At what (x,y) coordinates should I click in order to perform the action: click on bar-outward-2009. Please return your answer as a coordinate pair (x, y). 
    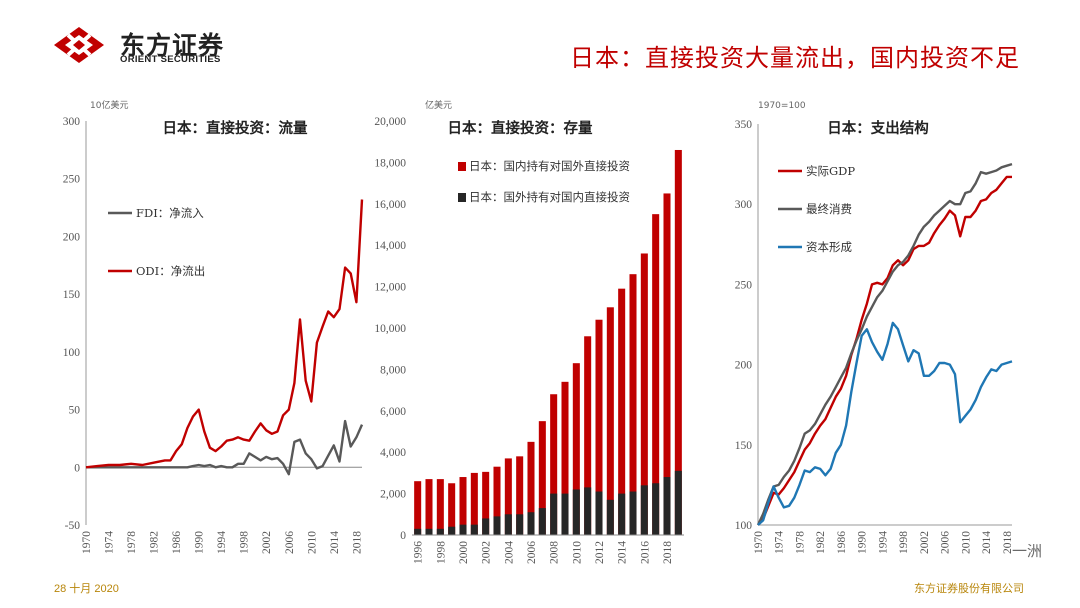
    Looking at the image, I should click on (565, 458).